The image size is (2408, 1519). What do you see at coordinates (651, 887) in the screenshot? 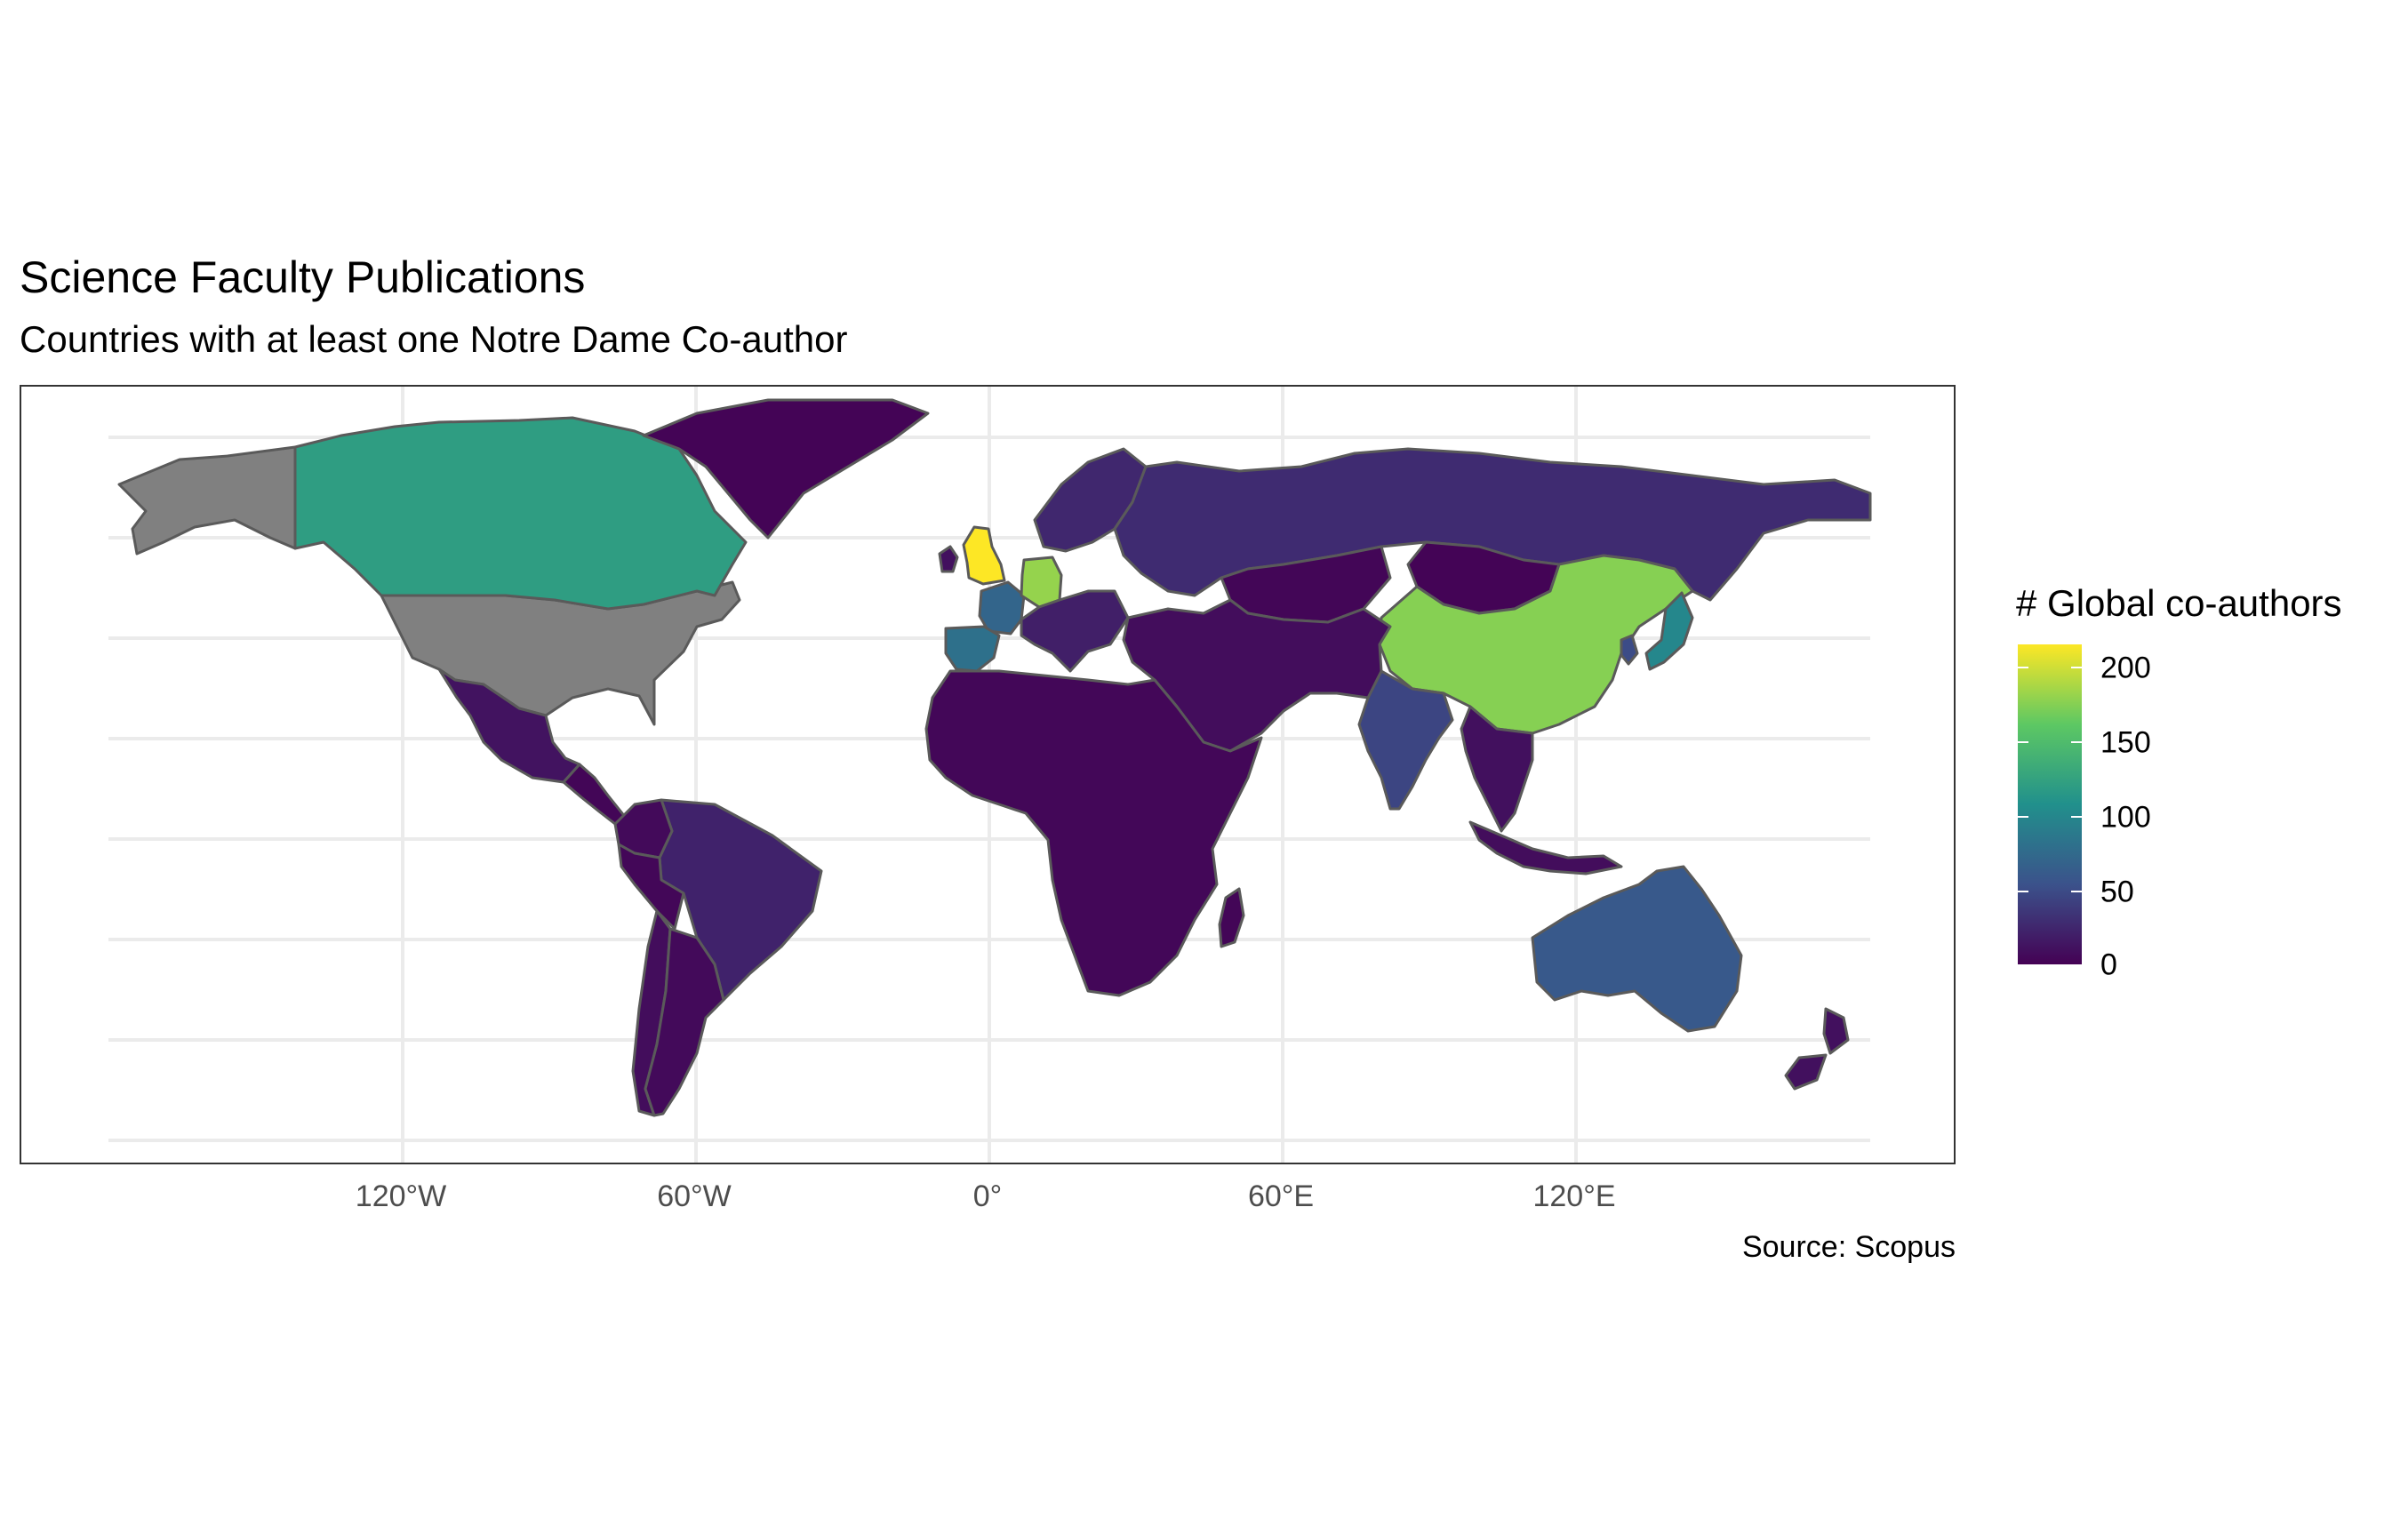
I see `country-peru` at bounding box center [651, 887].